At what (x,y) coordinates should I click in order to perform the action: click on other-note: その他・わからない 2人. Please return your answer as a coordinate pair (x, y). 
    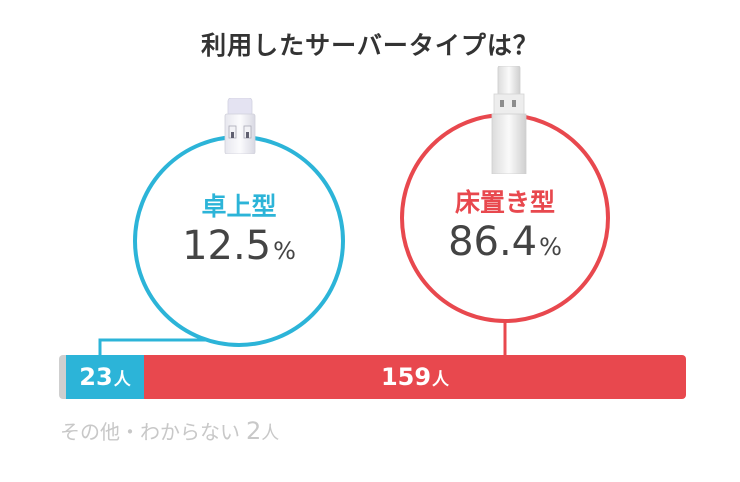
    Looking at the image, I should click on (169, 430).